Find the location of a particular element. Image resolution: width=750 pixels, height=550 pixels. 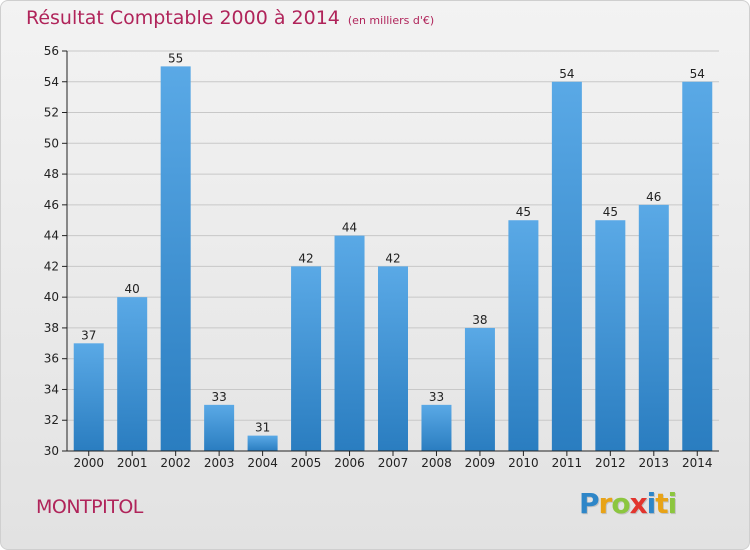

x-tick-label: 2000 is located at coordinates (88, 463).